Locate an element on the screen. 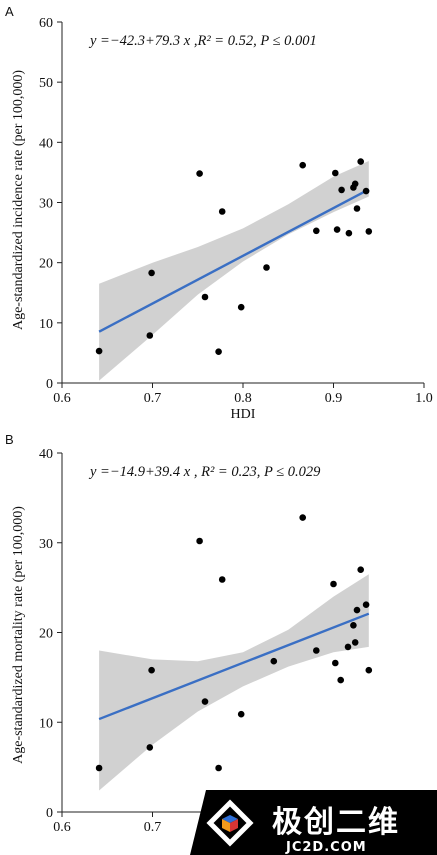 This screenshot has width=437, height=855. y-tick-label-b: 20 is located at coordinates (46, 634).